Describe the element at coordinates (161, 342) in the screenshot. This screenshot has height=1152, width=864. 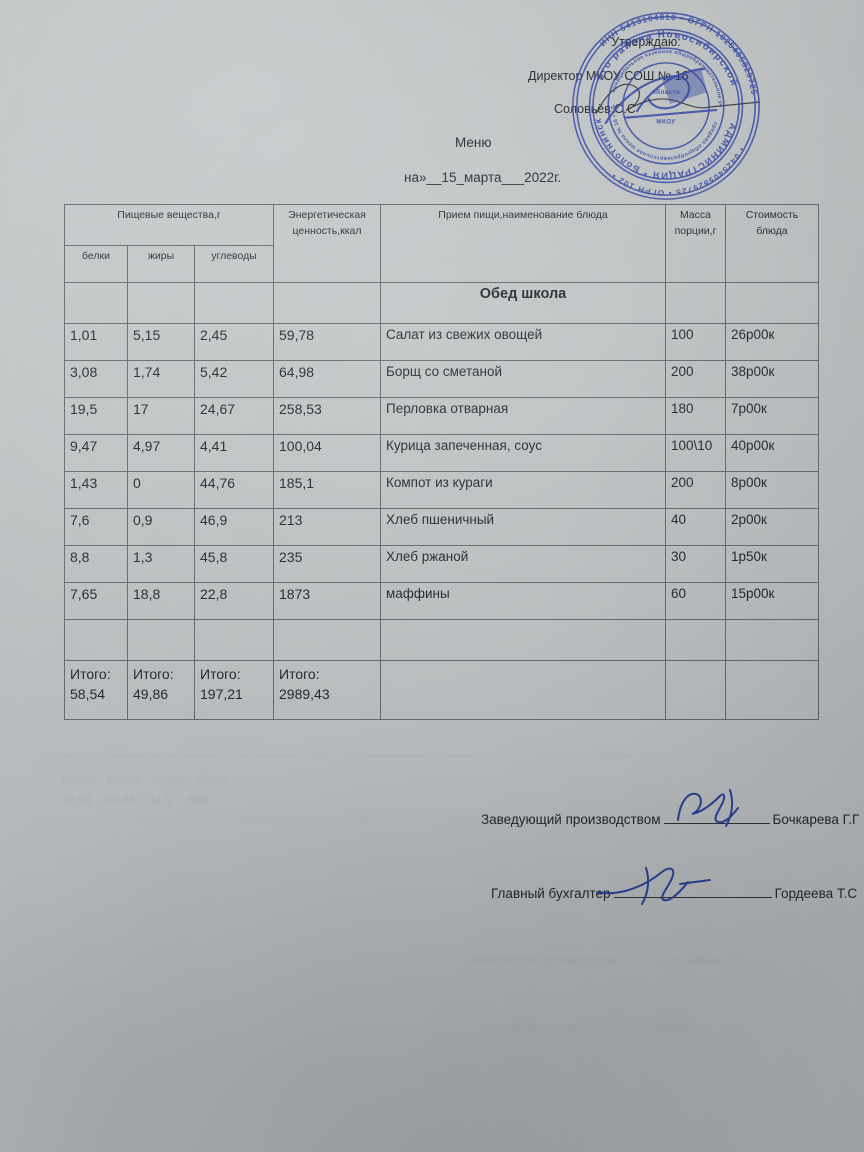
I see `cell-fats: 5,15` at that location.